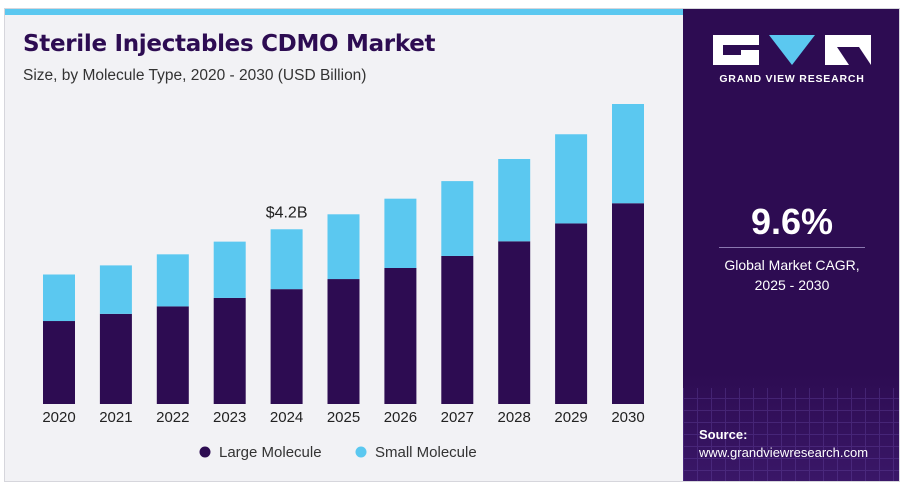  Describe the element at coordinates (229, 417) in the screenshot. I see `x-tick-2023: 2023` at that location.